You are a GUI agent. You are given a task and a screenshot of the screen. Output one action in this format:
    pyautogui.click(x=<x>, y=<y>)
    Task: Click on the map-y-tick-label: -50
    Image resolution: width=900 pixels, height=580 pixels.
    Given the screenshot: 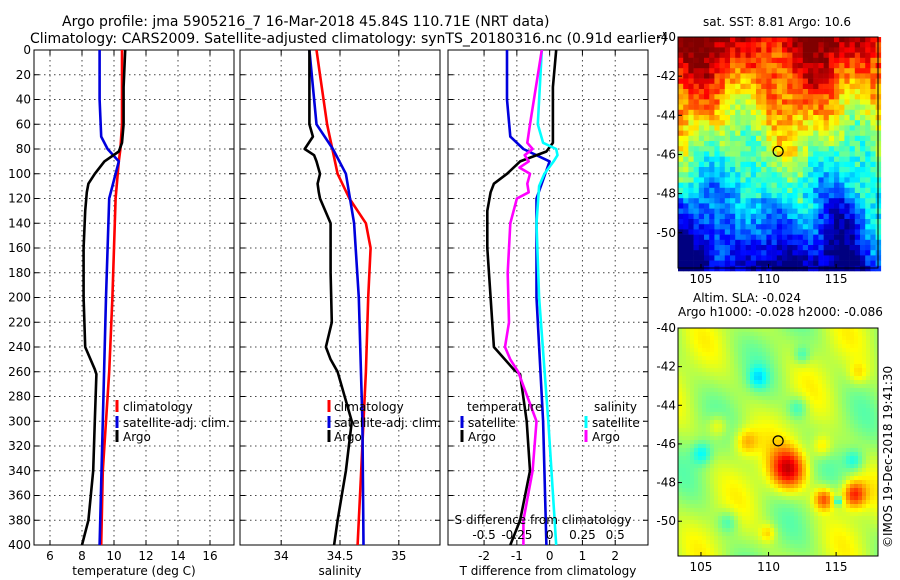 What is the action you would take?
    pyautogui.click(x=666, y=521)
    